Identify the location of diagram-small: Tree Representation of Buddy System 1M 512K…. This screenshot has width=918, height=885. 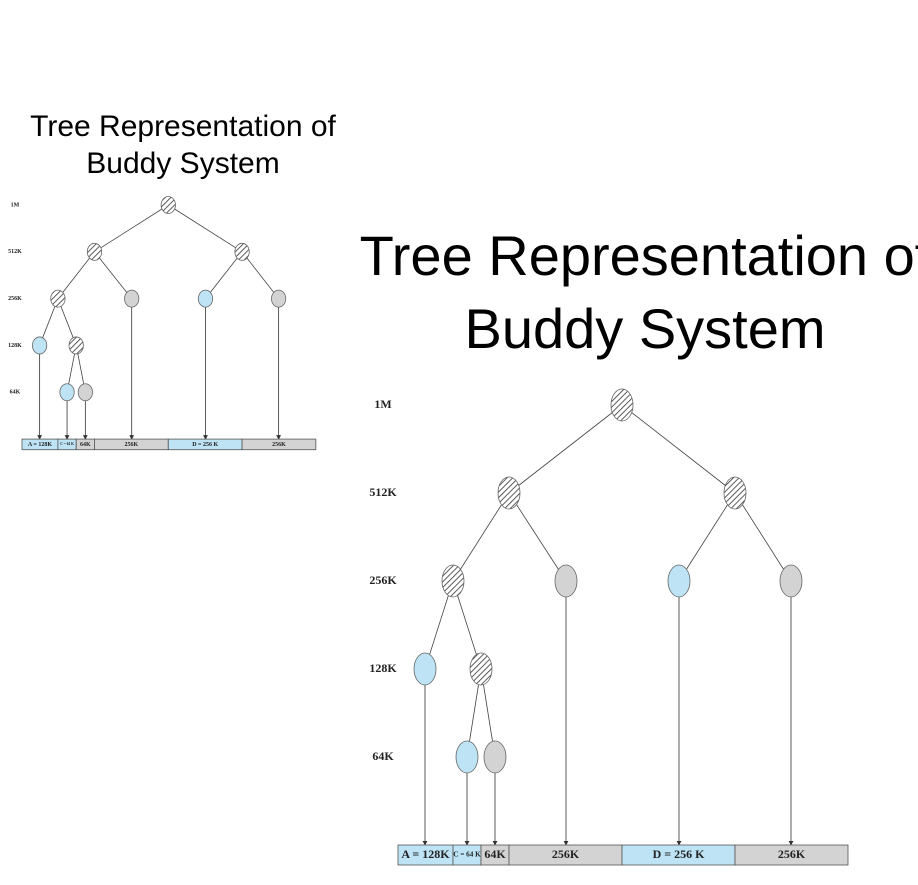
(172, 280).